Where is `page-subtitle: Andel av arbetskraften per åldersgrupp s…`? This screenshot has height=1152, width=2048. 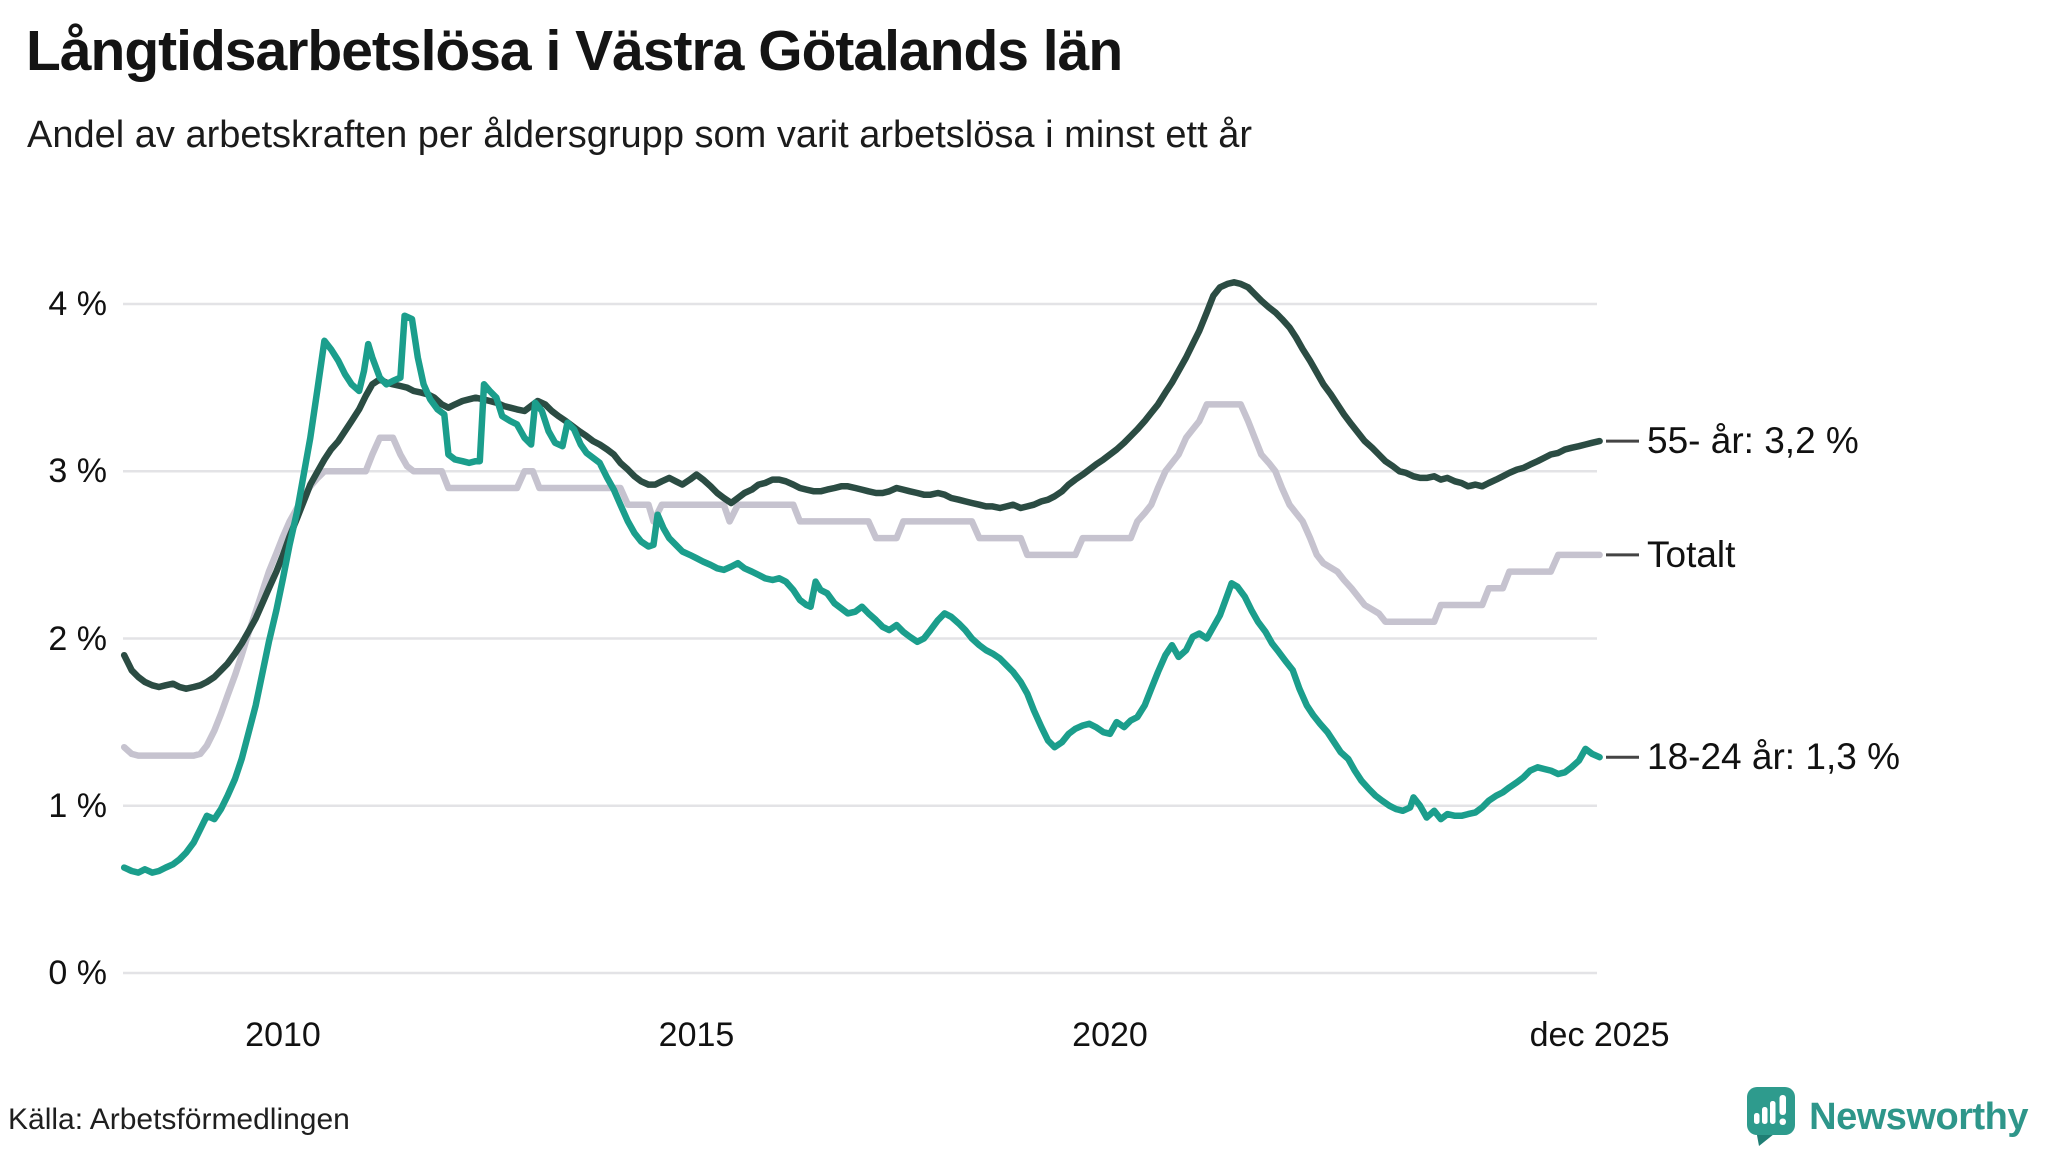
page-subtitle: Andel av arbetskraften per åldersgrupp s… is located at coordinates (640, 135).